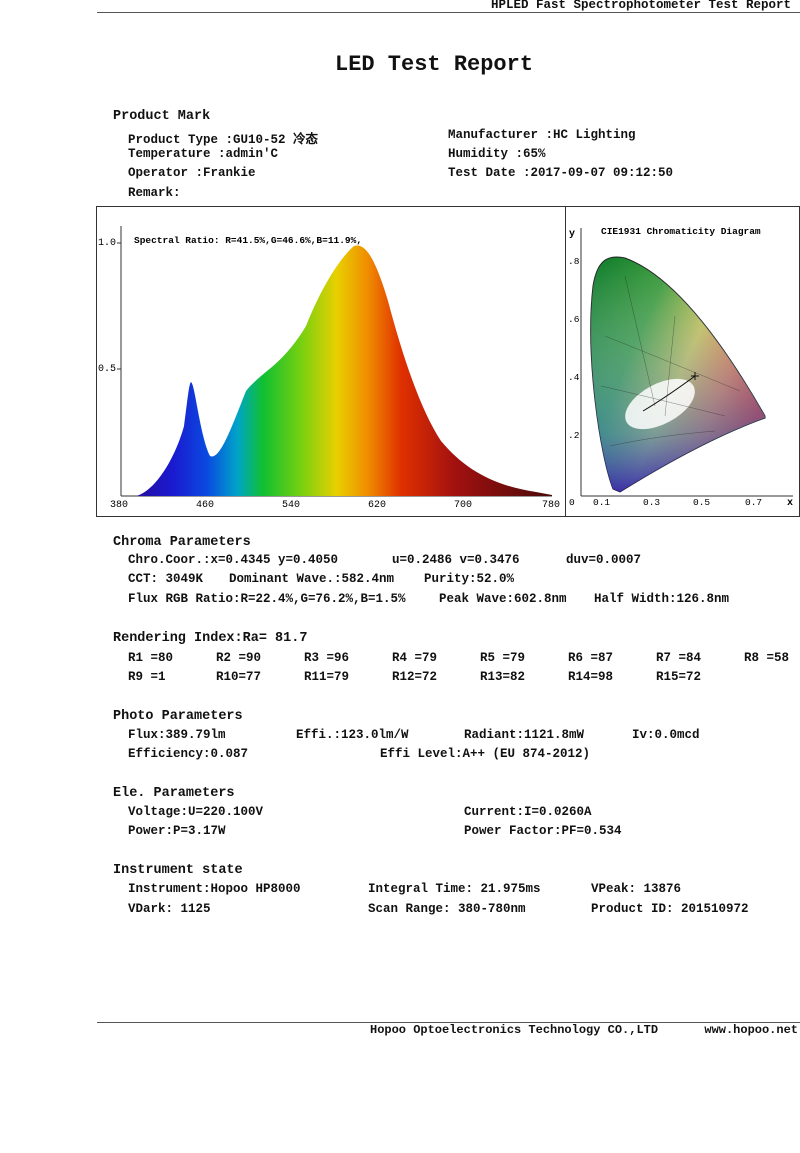  What do you see at coordinates (147, 677) in the screenshot?
I see `r-value: R9 =1` at bounding box center [147, 677].